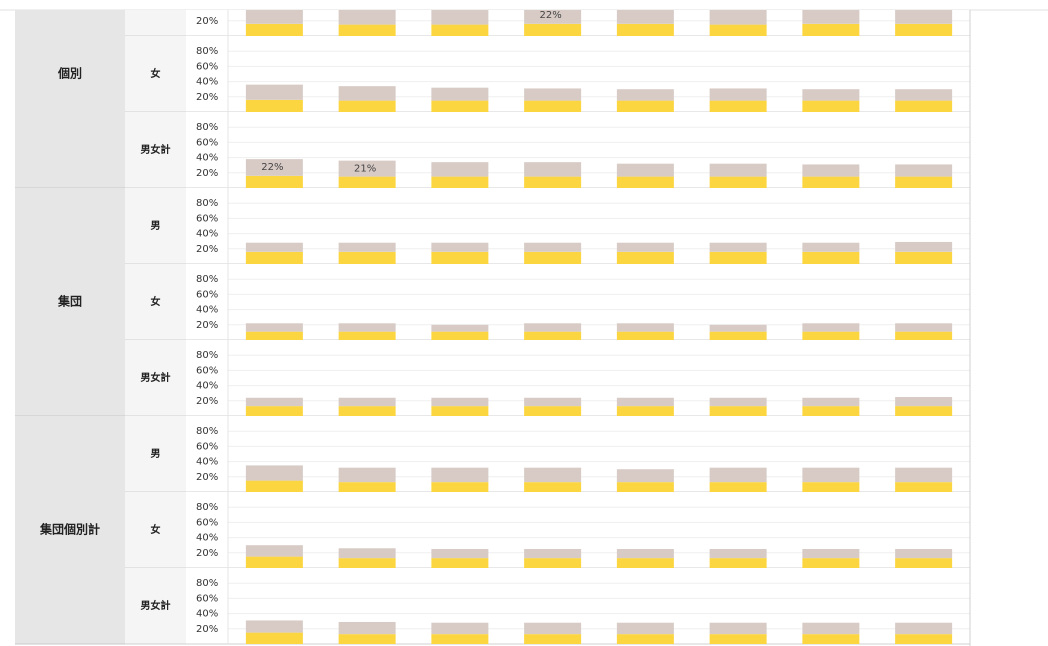 The width and height of the screenshot is (1048, 646). What do you see at coordinates (156, 149) in the screenshot?
I see `sex-label: 男女計` at bounding box center [156, 149].